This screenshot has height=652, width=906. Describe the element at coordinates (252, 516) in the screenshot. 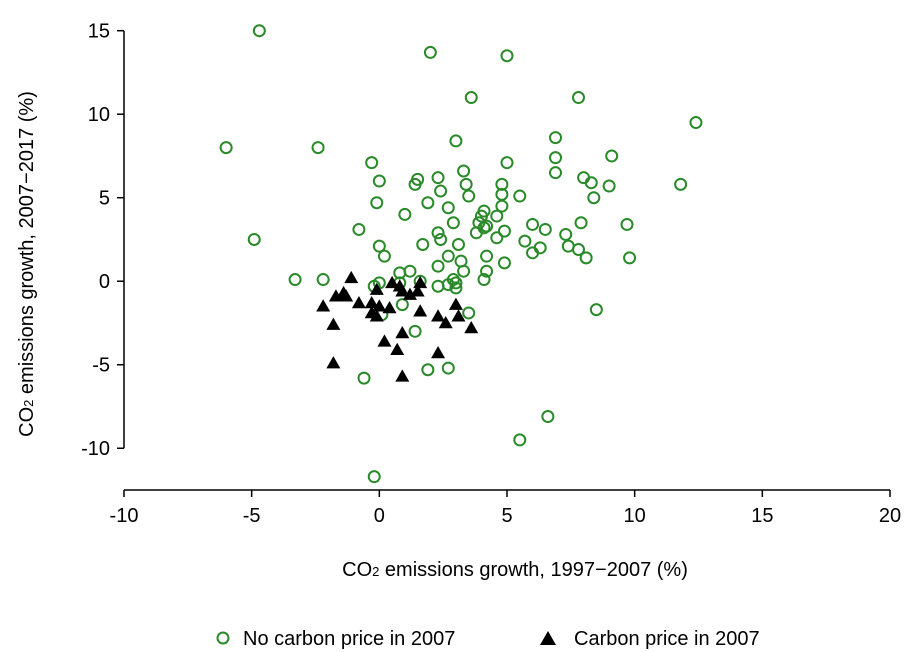

I see `x-tick-label: -5` at that location.